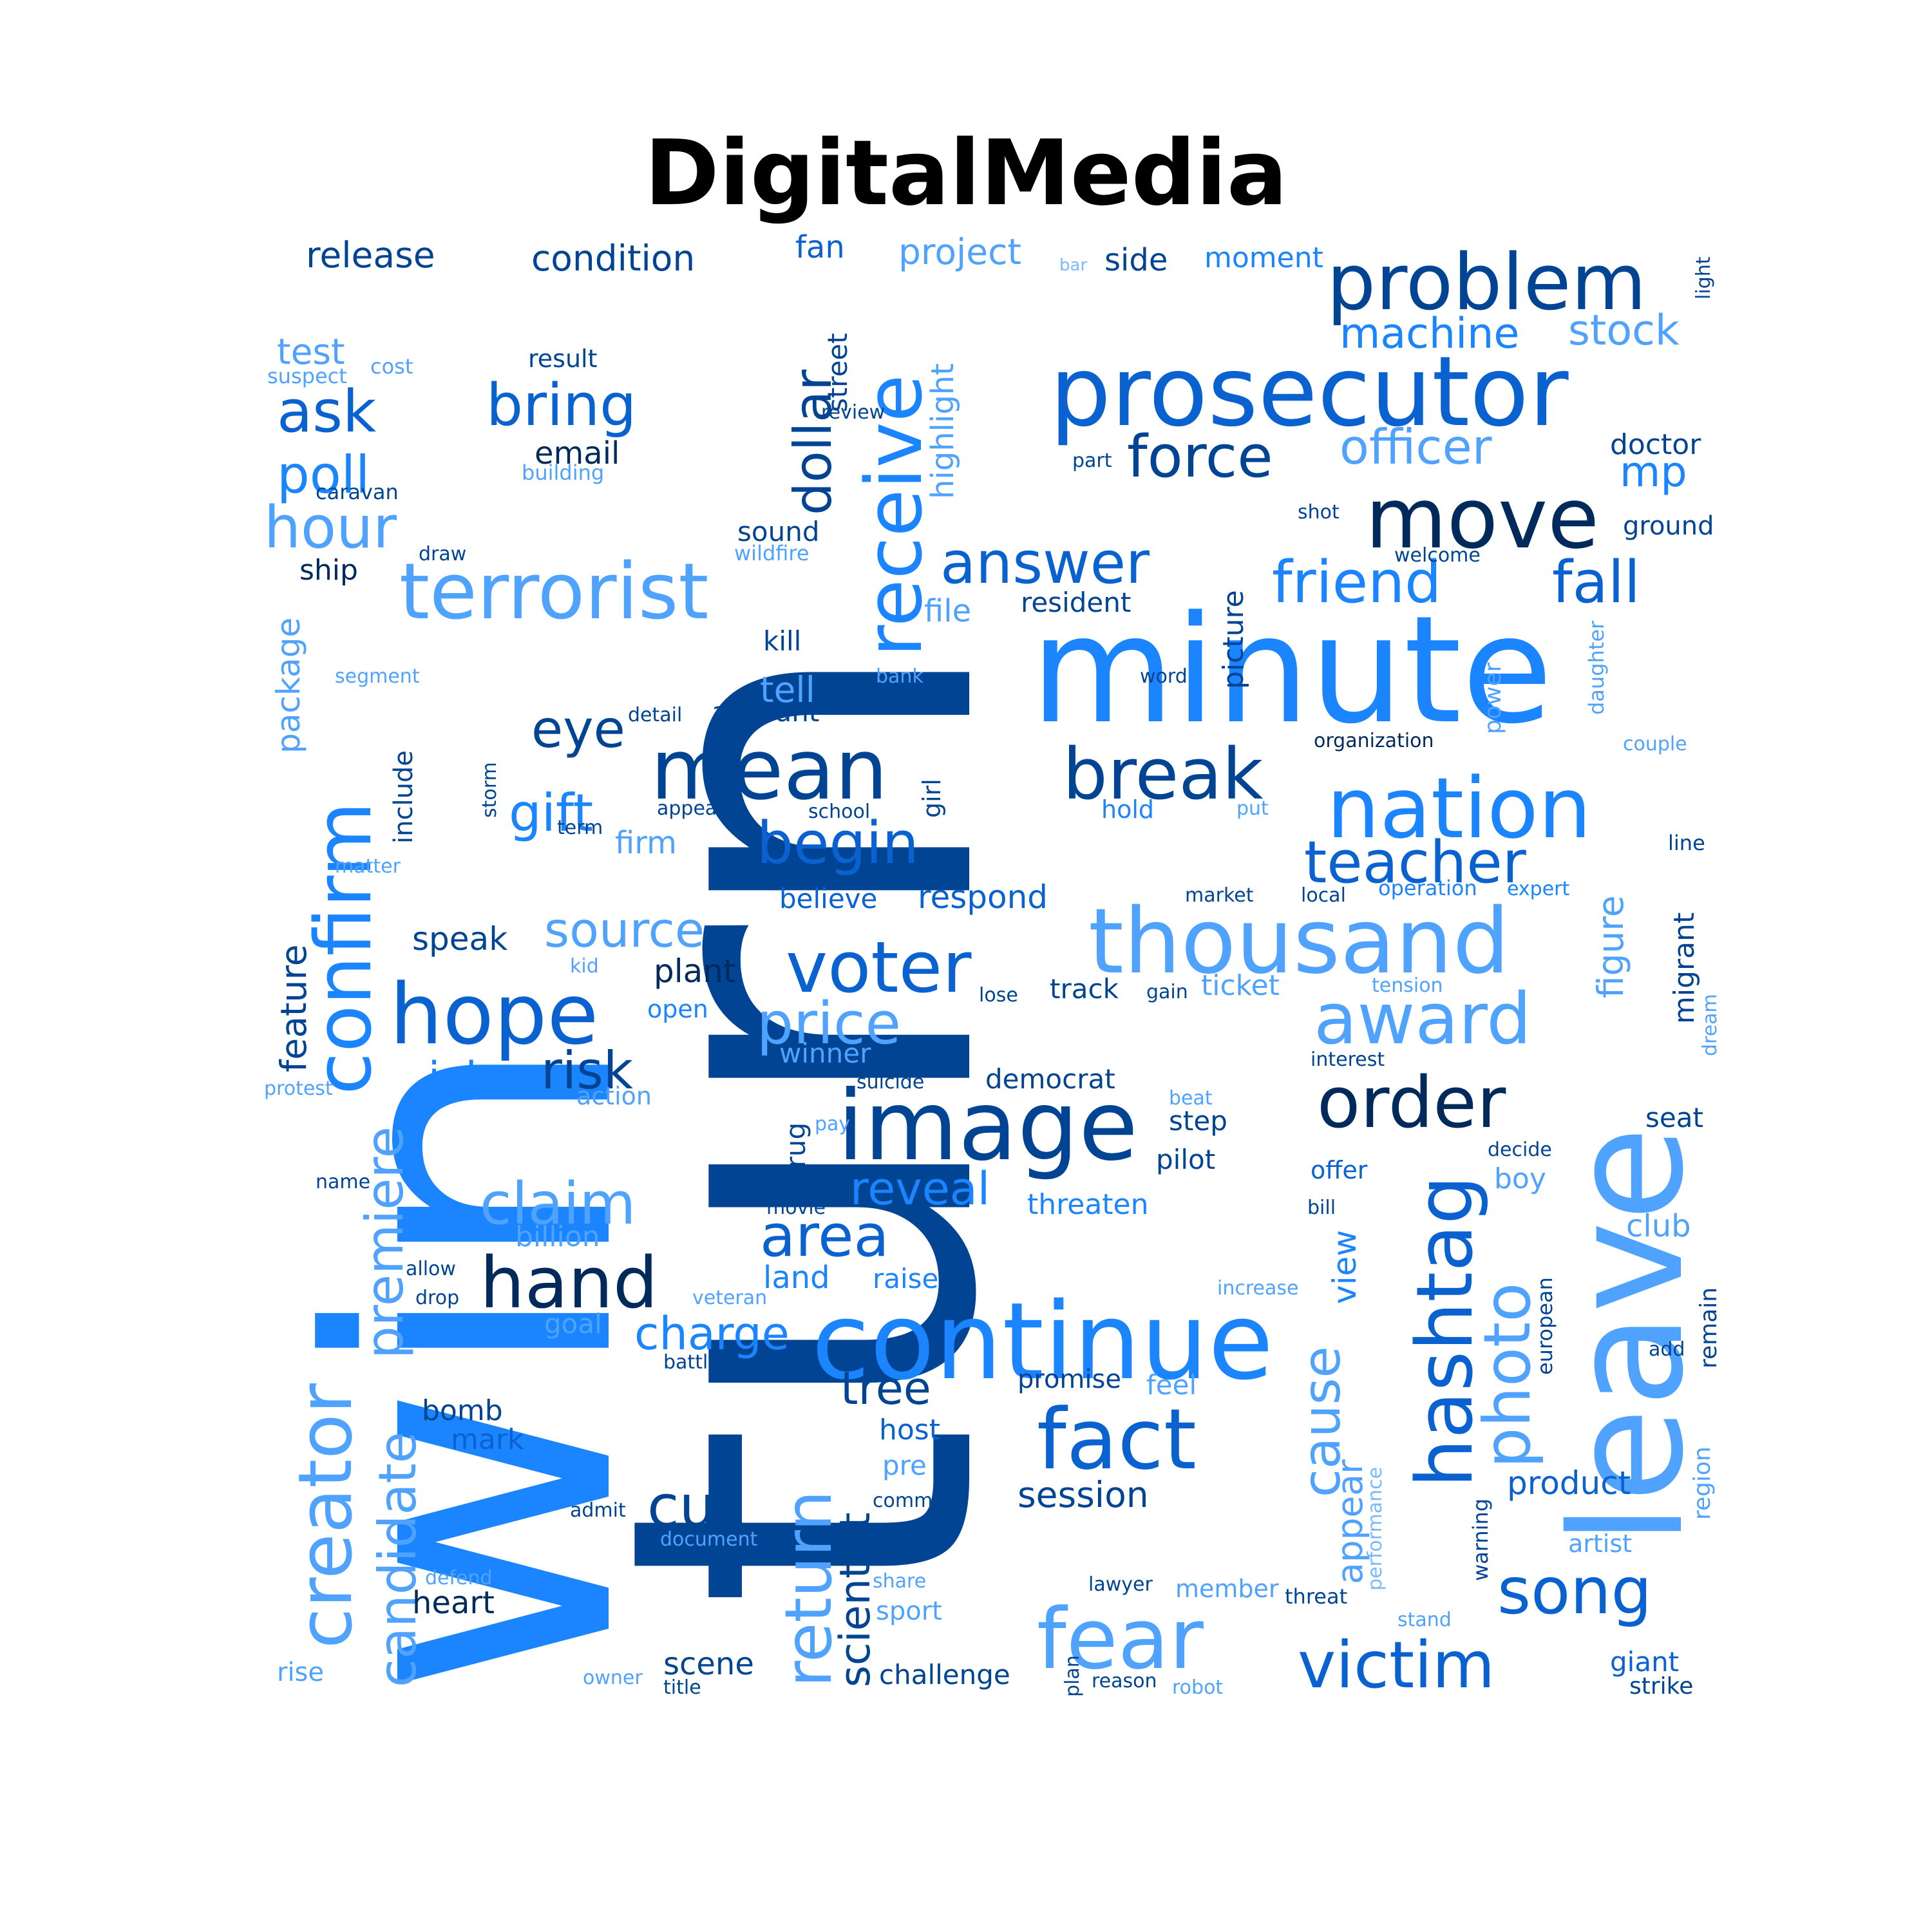 The height and width of the screenshot is (1932, 1932). What do you see at coordinates (551, 813) in the screenshot?
I see `word-gift: gift` at bounding box center [551, 813].